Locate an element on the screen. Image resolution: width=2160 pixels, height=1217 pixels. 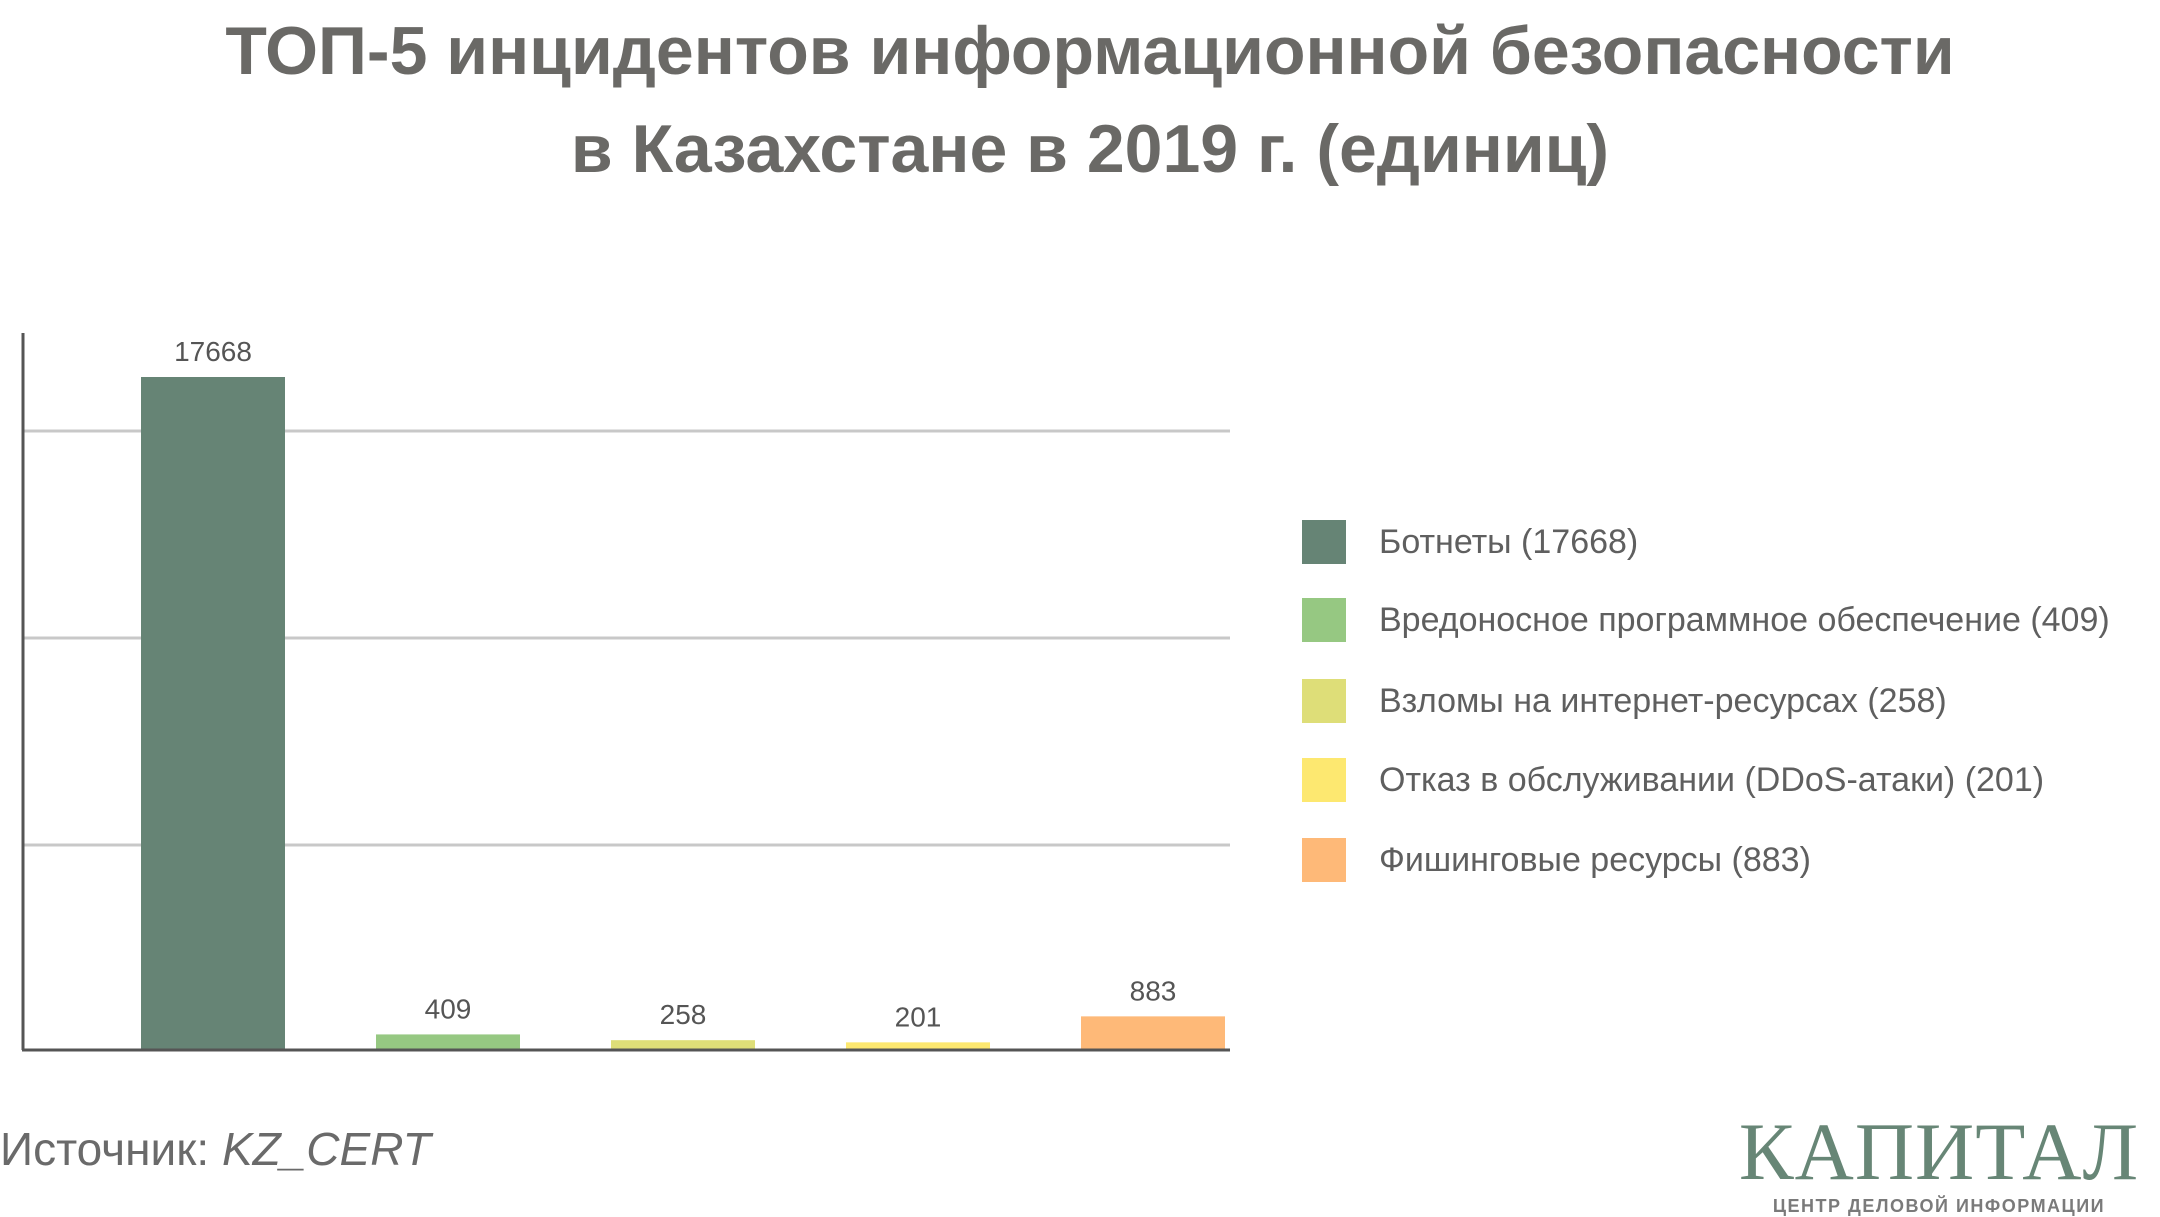
source-label: Источник: is located at coordinates (105, 1149).